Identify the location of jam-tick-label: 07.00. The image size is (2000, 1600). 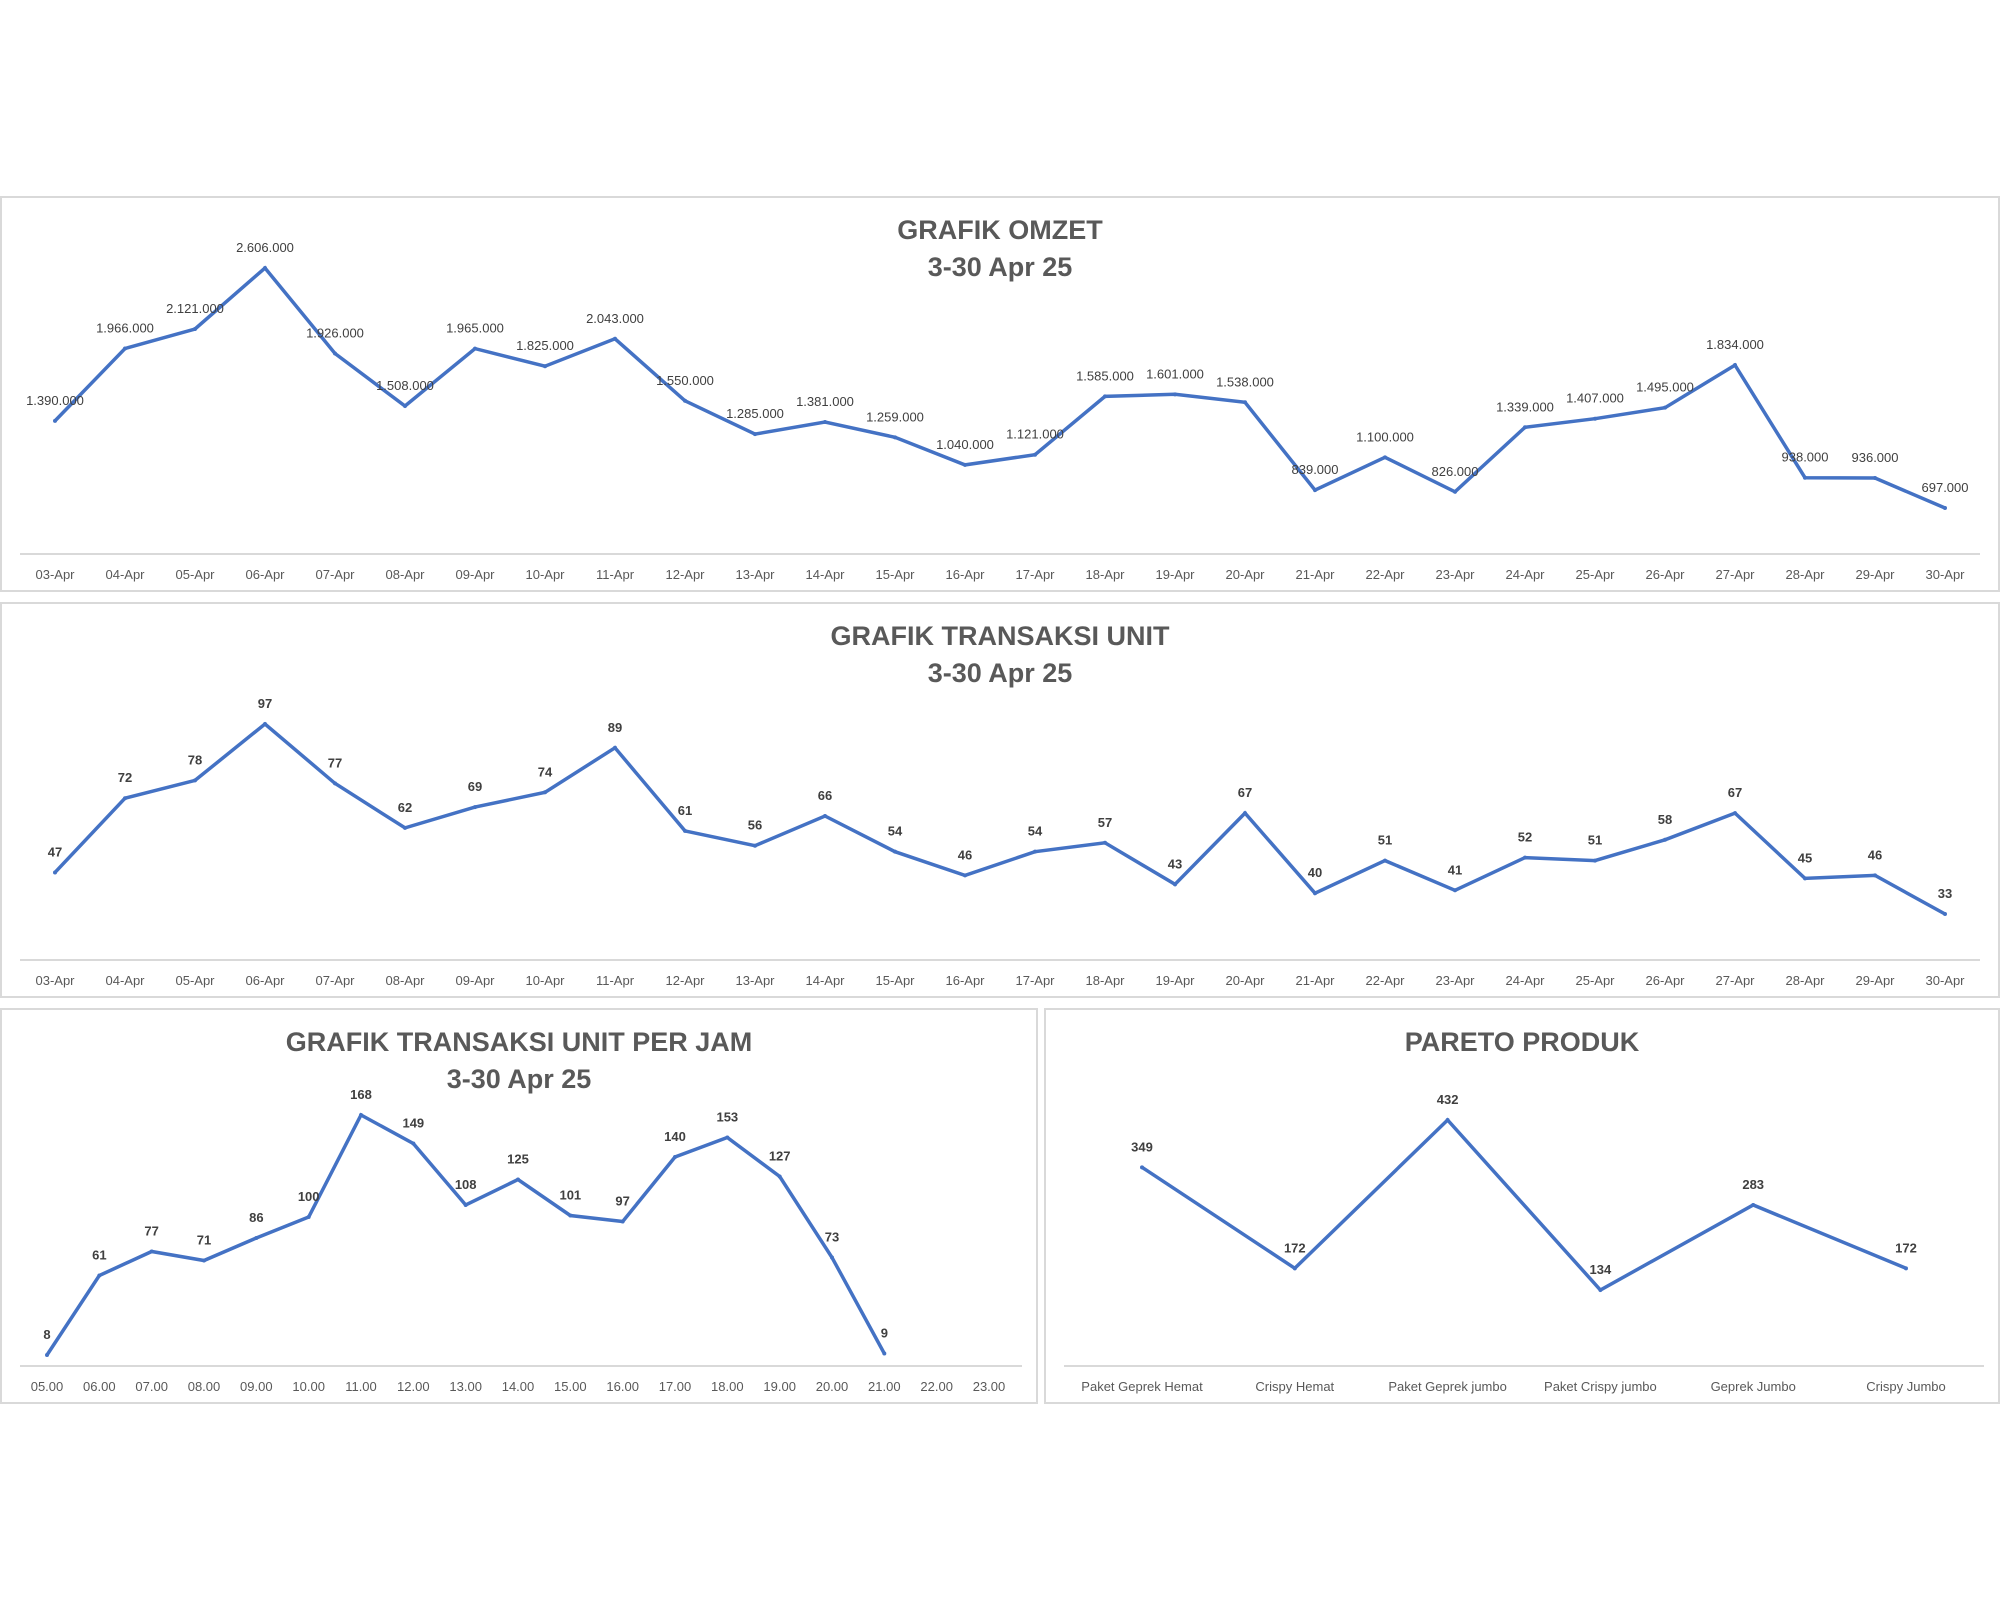
(151, 1386).